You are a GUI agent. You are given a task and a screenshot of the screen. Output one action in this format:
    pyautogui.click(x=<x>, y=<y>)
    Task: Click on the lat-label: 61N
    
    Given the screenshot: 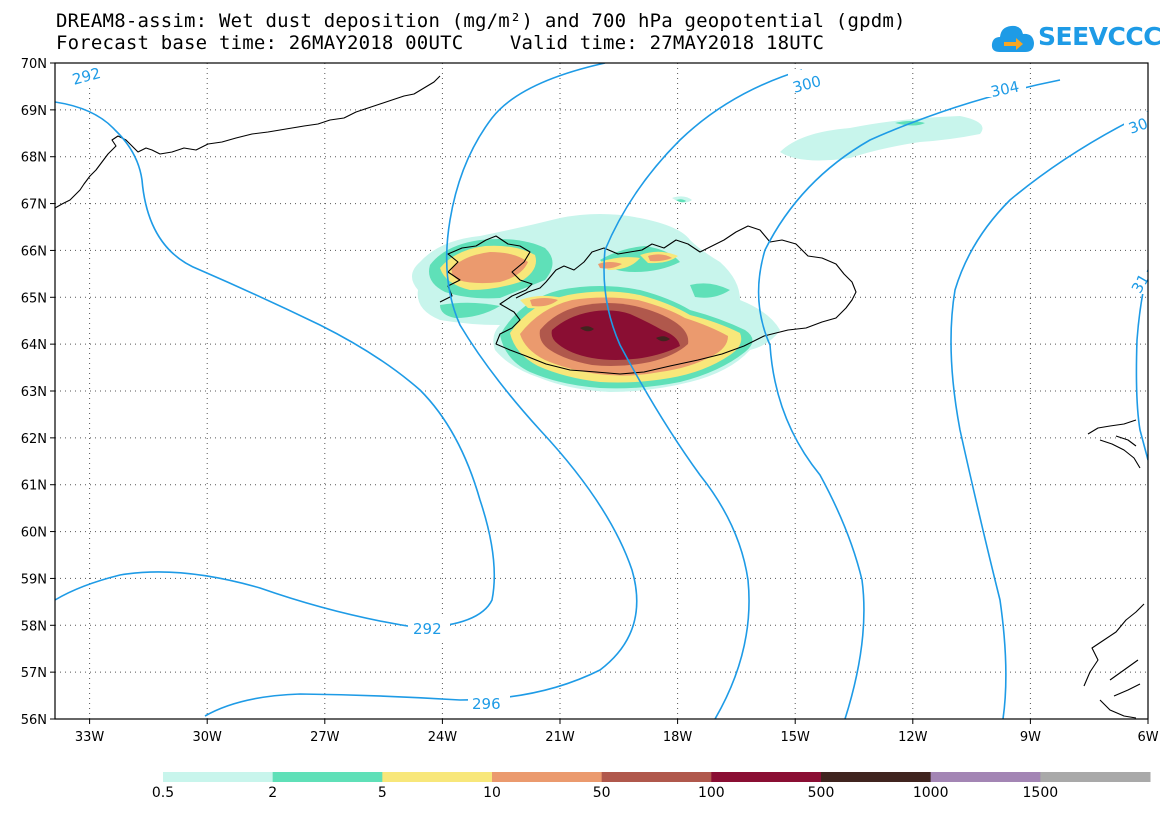 What is the action you would take?
    pyautogui.click(x=34, y=486)
    